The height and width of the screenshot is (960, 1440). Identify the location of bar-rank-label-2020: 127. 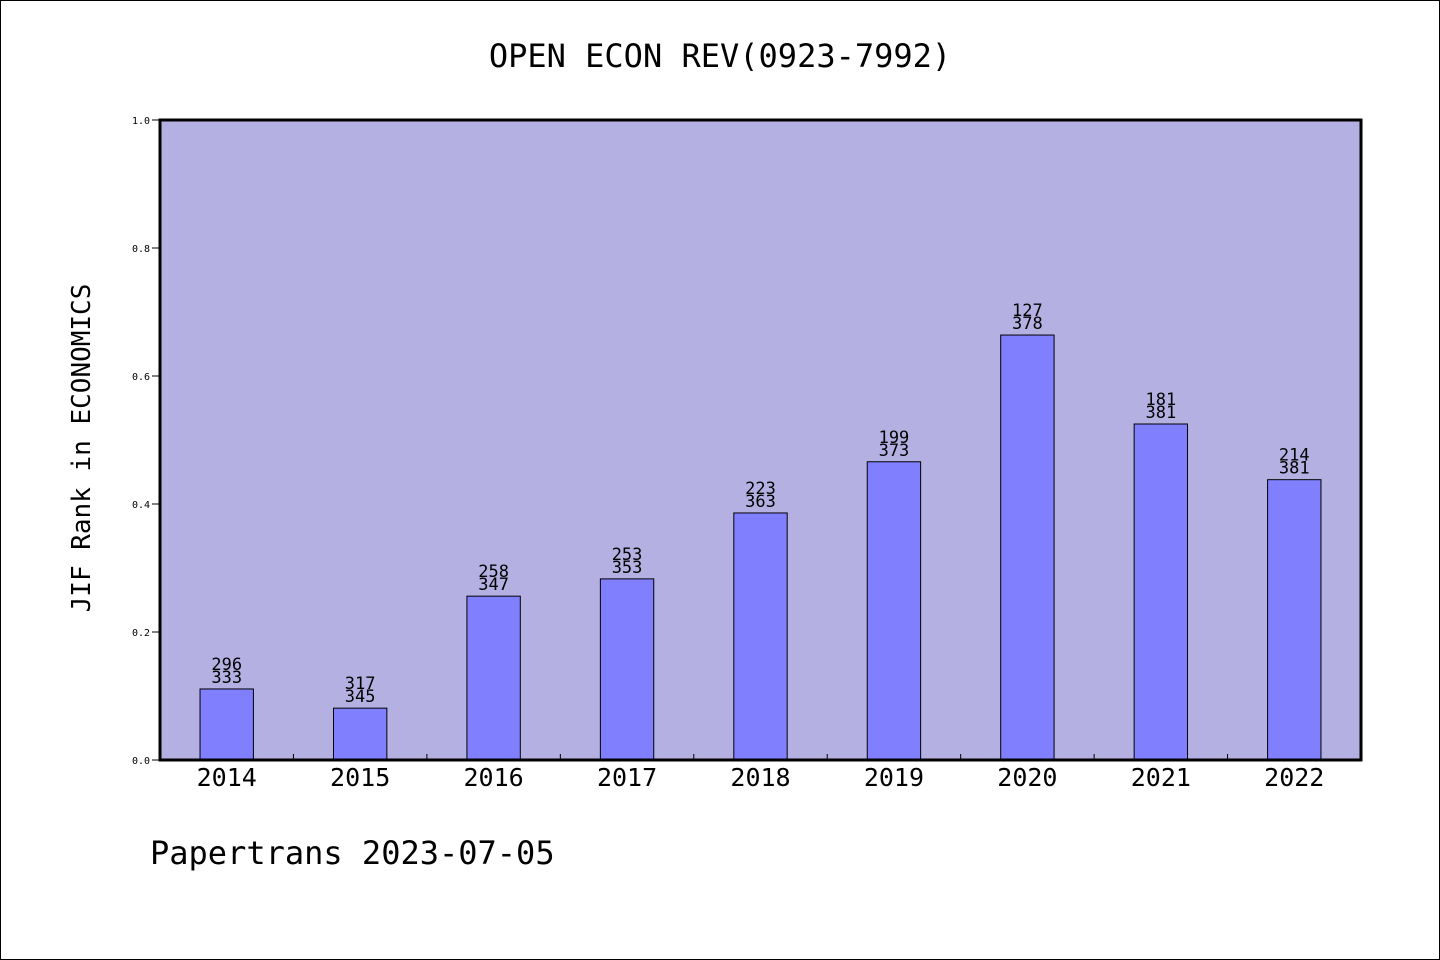
(1027, 311).